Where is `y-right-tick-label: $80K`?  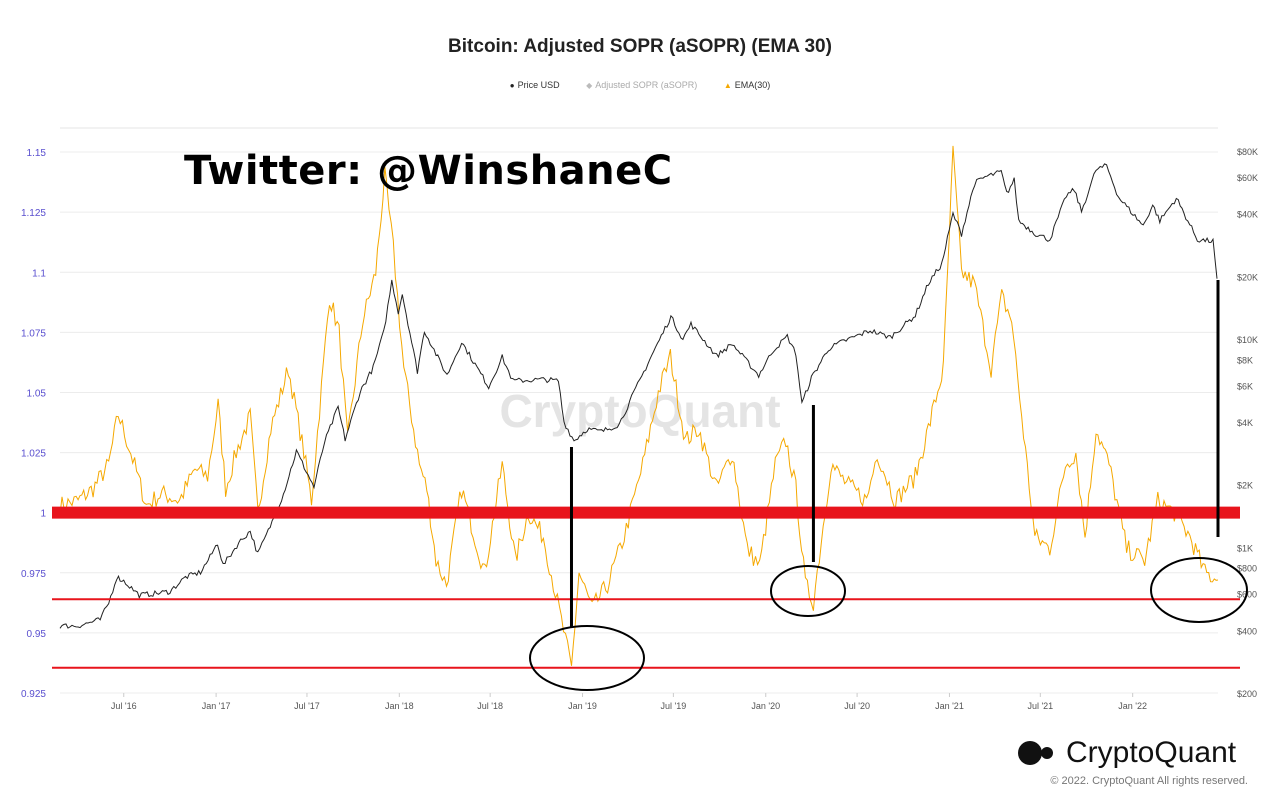 y-right-tick-label: $80K is located at coordinates (1247, 152).